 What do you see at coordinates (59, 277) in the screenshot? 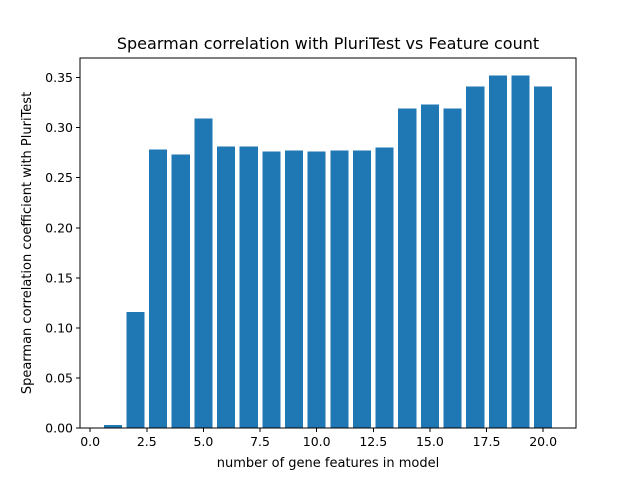
I see `y-tick-label: 0.15` at bounding box center [59, 277].